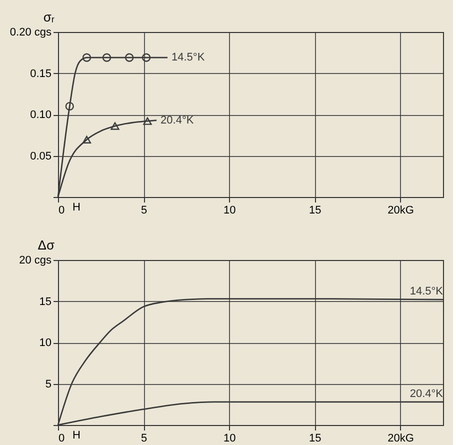  I want to click on y-tick-label: 10, so click(45, 343).